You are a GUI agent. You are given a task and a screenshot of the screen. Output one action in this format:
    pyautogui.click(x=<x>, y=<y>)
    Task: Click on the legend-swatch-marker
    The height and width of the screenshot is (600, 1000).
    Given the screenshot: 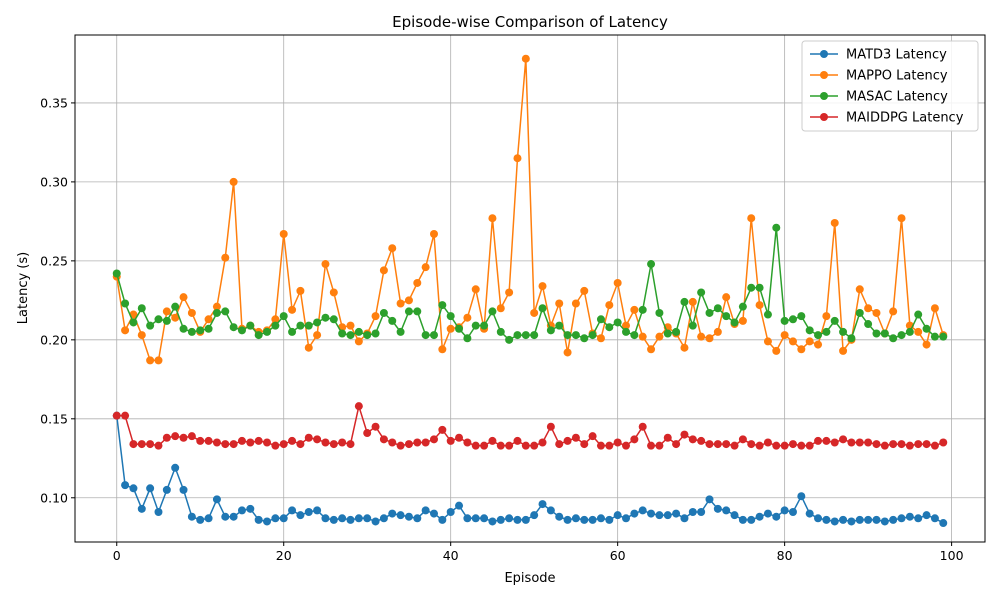 What is the action you would take?
    pyautogui.click(x=824, y=75)
    